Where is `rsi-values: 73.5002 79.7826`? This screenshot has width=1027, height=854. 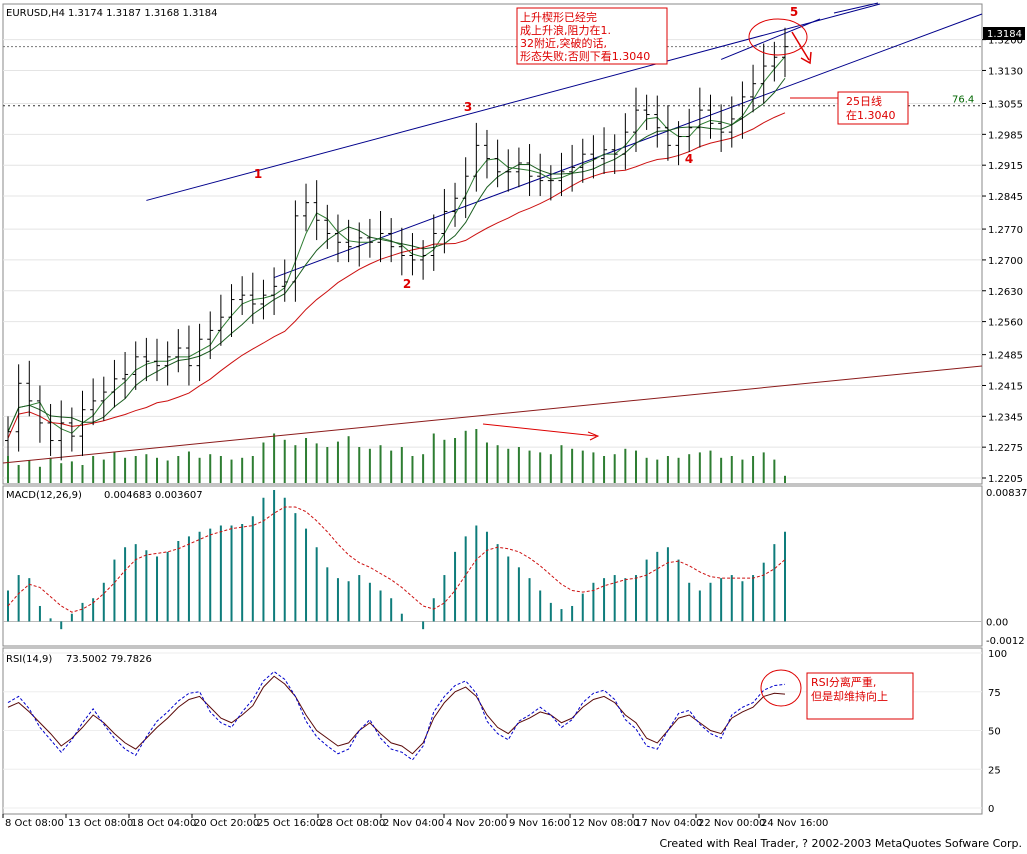
rsi-values: 73.5002 79.7826 is located at coordinates (109, 659).